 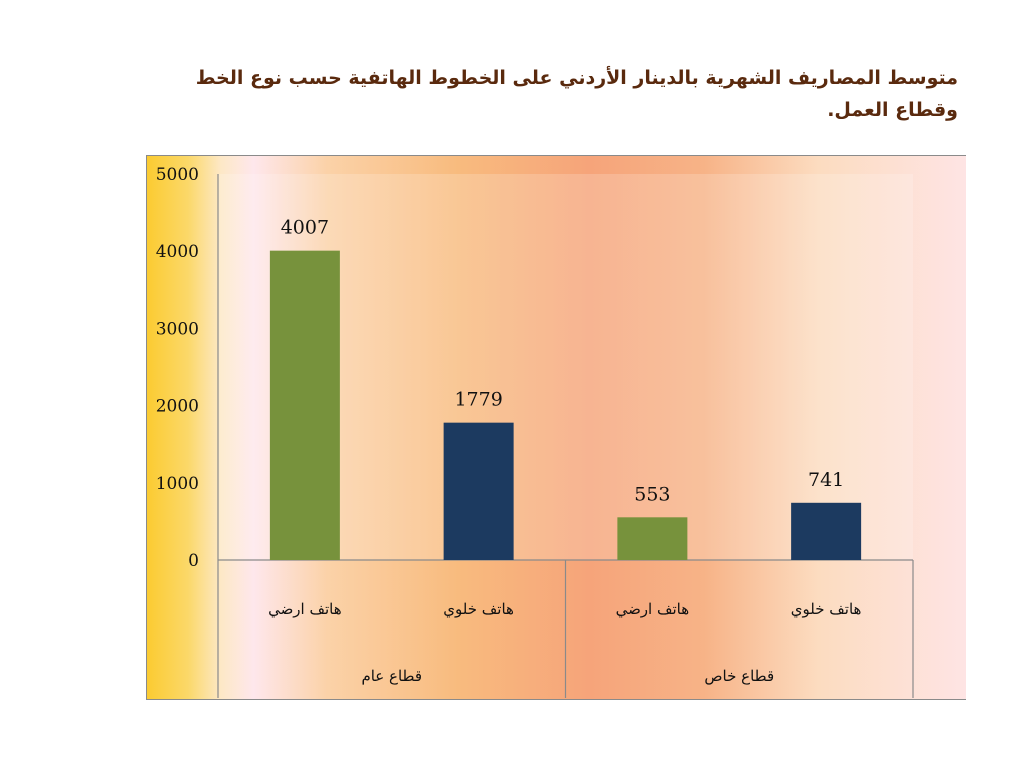 What do you see at coordinates (177, 252) in the screenshot?
I see `y-tick-label: 4000` at bounding box center [177, 252].